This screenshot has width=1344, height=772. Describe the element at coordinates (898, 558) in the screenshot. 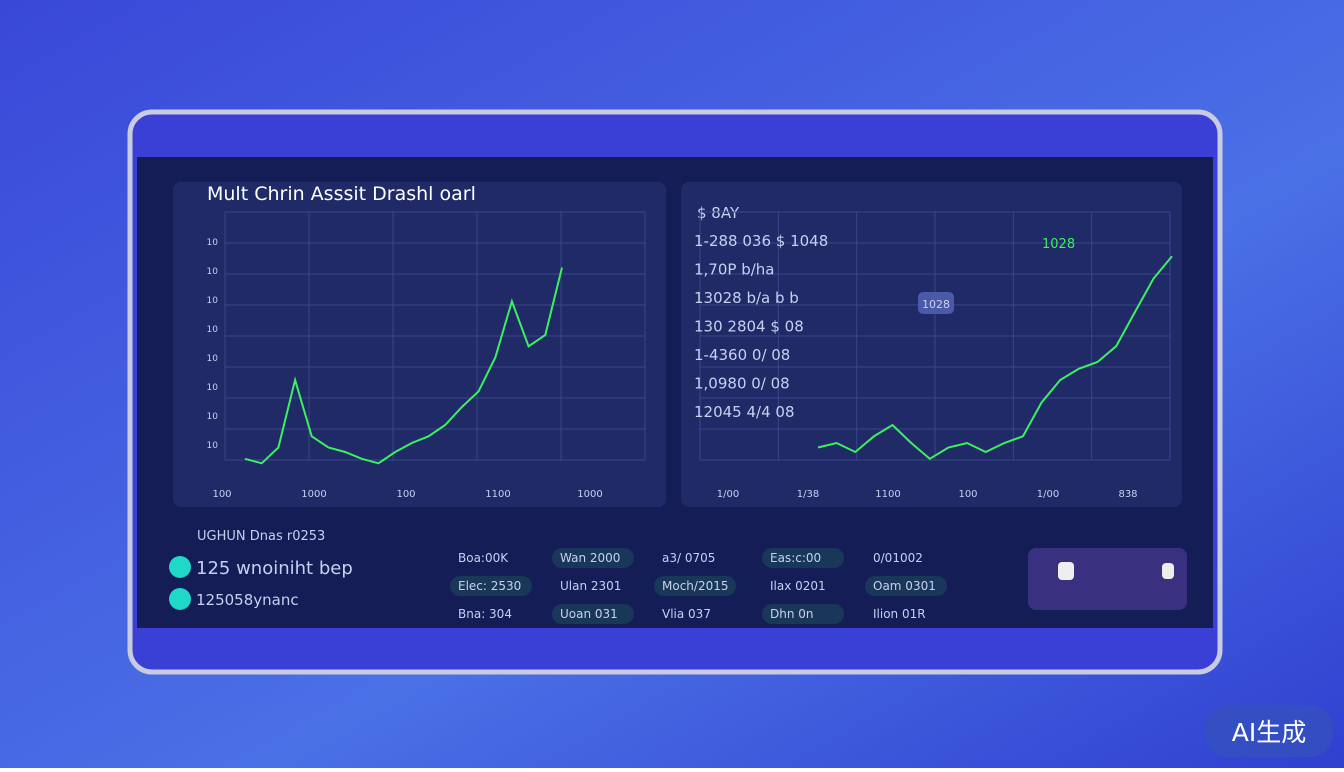

I see `table-cell: 0/01002` at that location.